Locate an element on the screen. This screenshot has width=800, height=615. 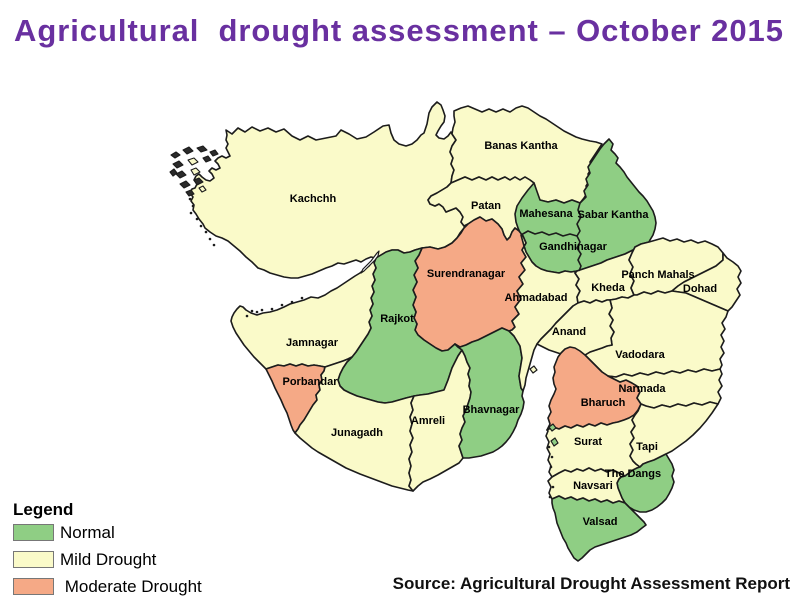
svg-text: Porbandar is located at coordinates (310, 382).